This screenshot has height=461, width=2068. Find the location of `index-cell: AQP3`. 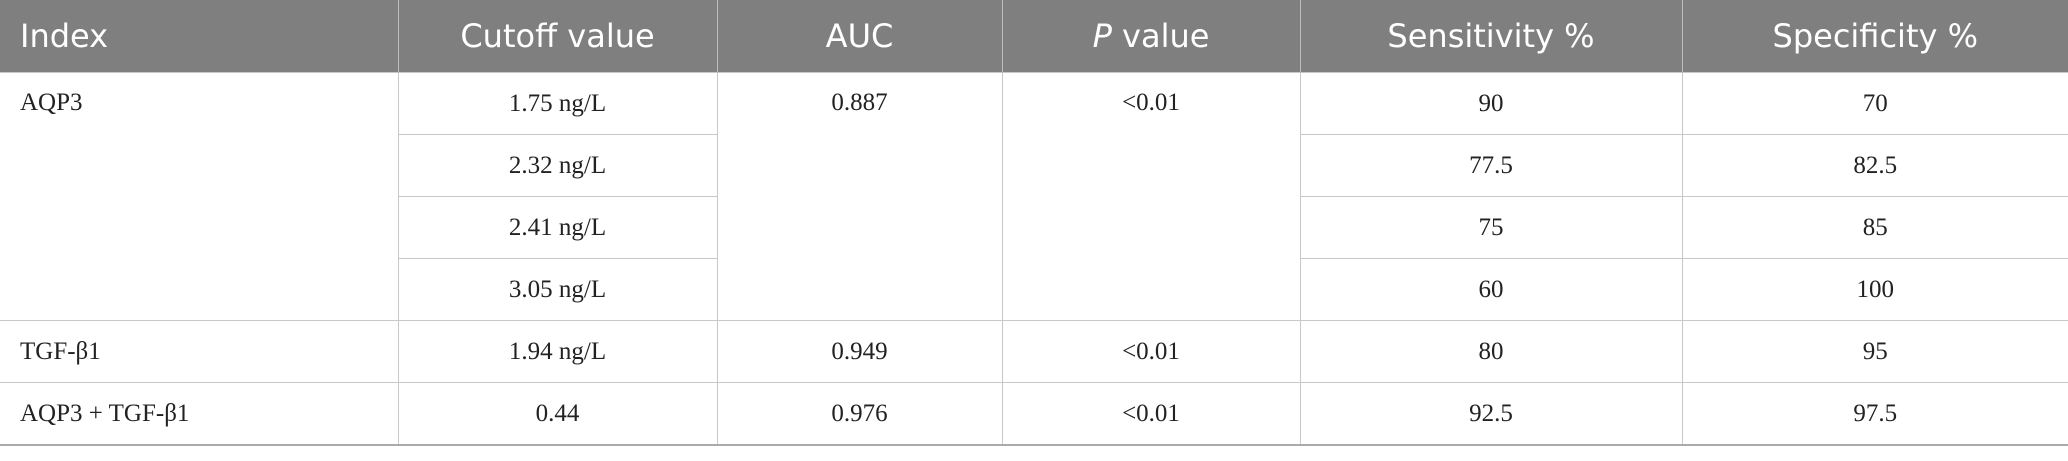

index-cell: AQP3 is located at coordinates (199, 196).